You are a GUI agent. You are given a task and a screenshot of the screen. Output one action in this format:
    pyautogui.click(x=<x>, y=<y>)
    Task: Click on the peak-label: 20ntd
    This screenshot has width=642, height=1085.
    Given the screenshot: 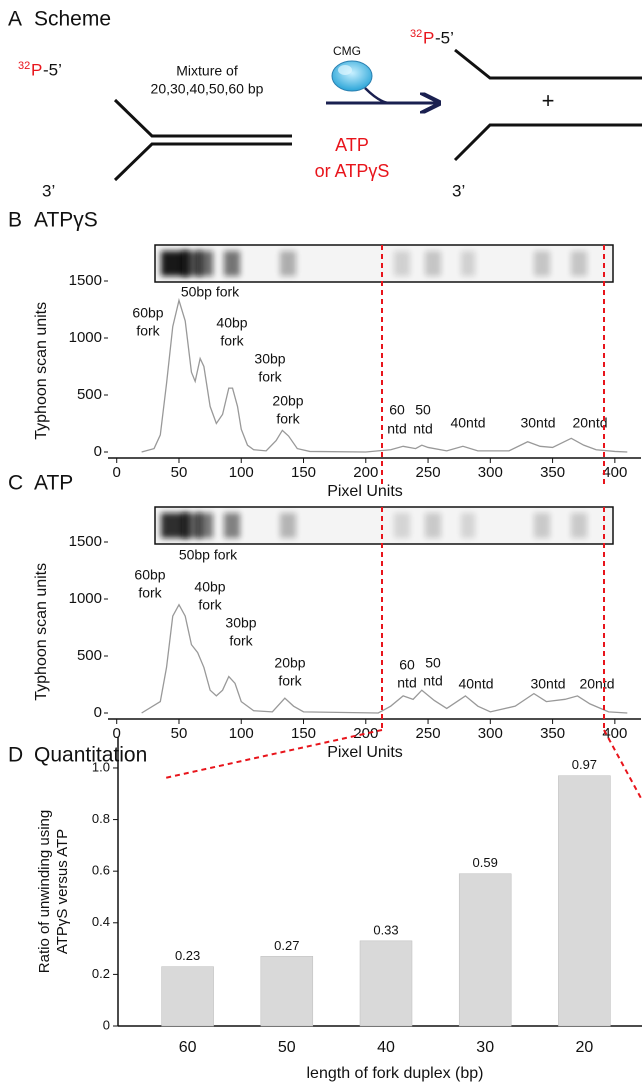 What is the action you would take?
    pyautogui.click(x=589, y=423)
    